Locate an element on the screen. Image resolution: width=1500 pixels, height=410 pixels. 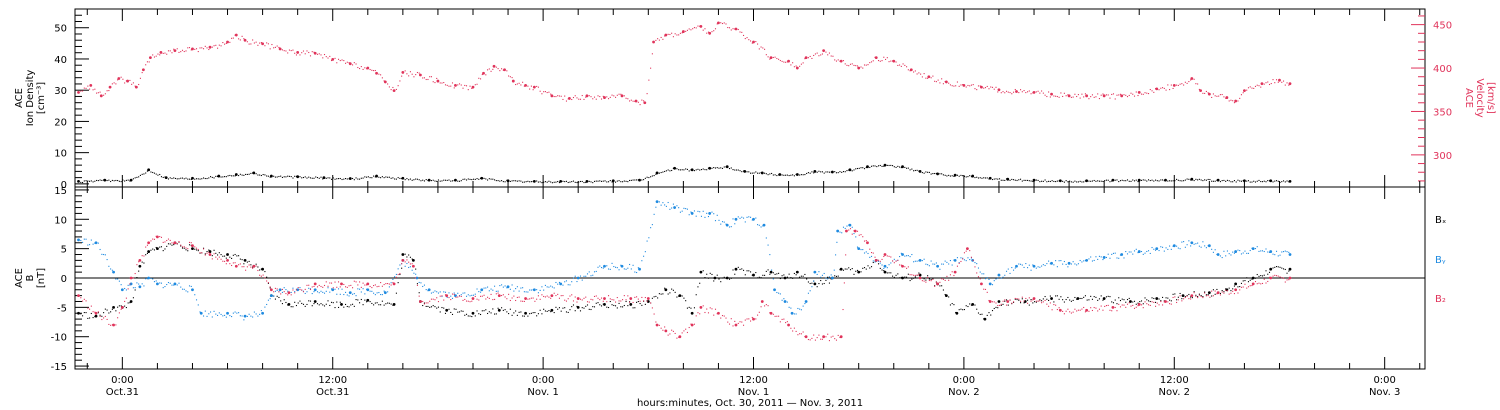
density-point is located at coordinates (692, 170).